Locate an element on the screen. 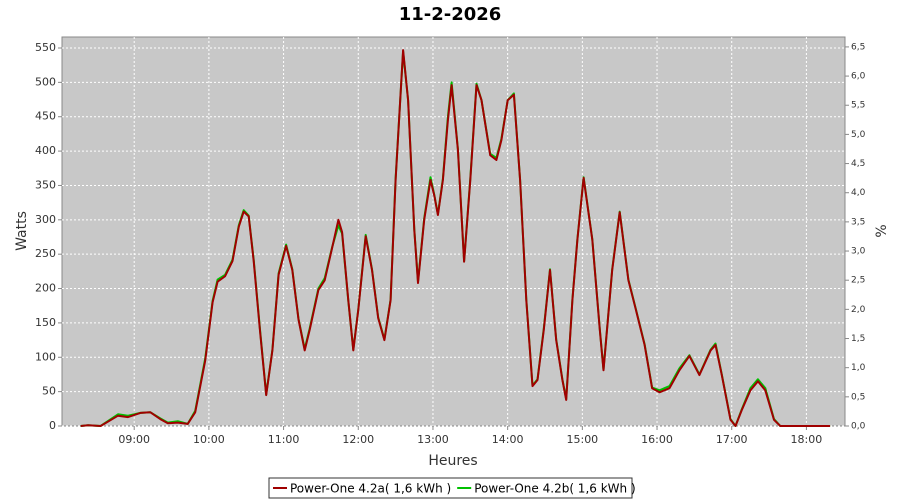 The width and height of the screenshot is (900, 500). y2-tick-label: 1,0 is located at coordinates (858, 368).